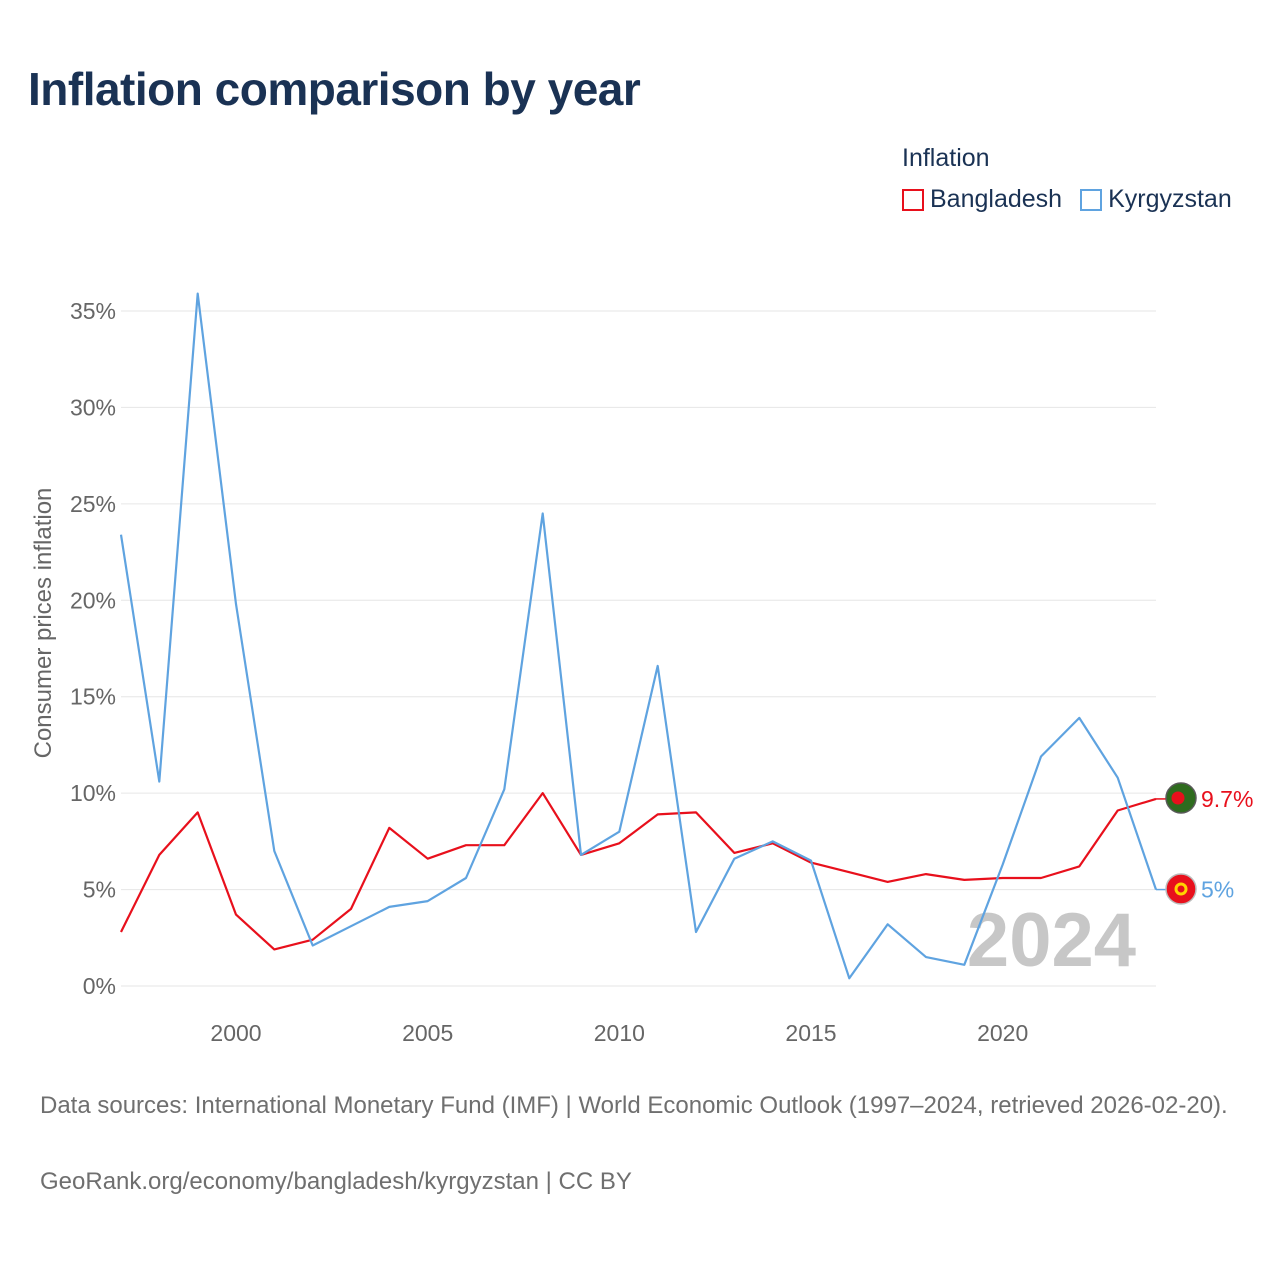  Describe the element at coordinates (93, 793) in the screenshot. I see `y-tick-label: 10%` at that location.